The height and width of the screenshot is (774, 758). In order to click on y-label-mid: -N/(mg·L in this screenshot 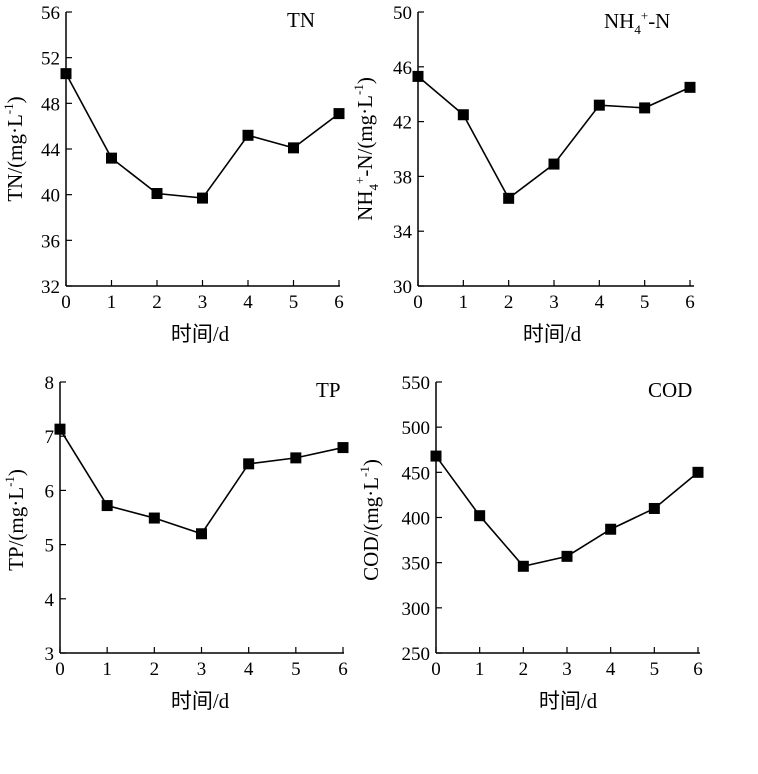, I will do `click(365, 136)`.